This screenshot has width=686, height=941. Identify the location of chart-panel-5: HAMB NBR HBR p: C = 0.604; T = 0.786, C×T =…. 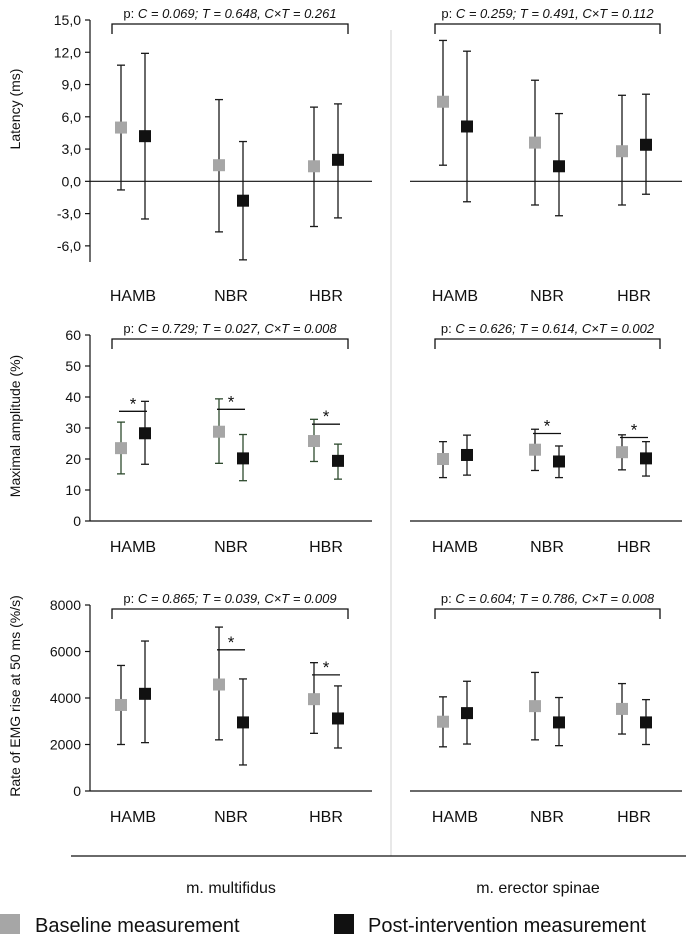
(546, 708).